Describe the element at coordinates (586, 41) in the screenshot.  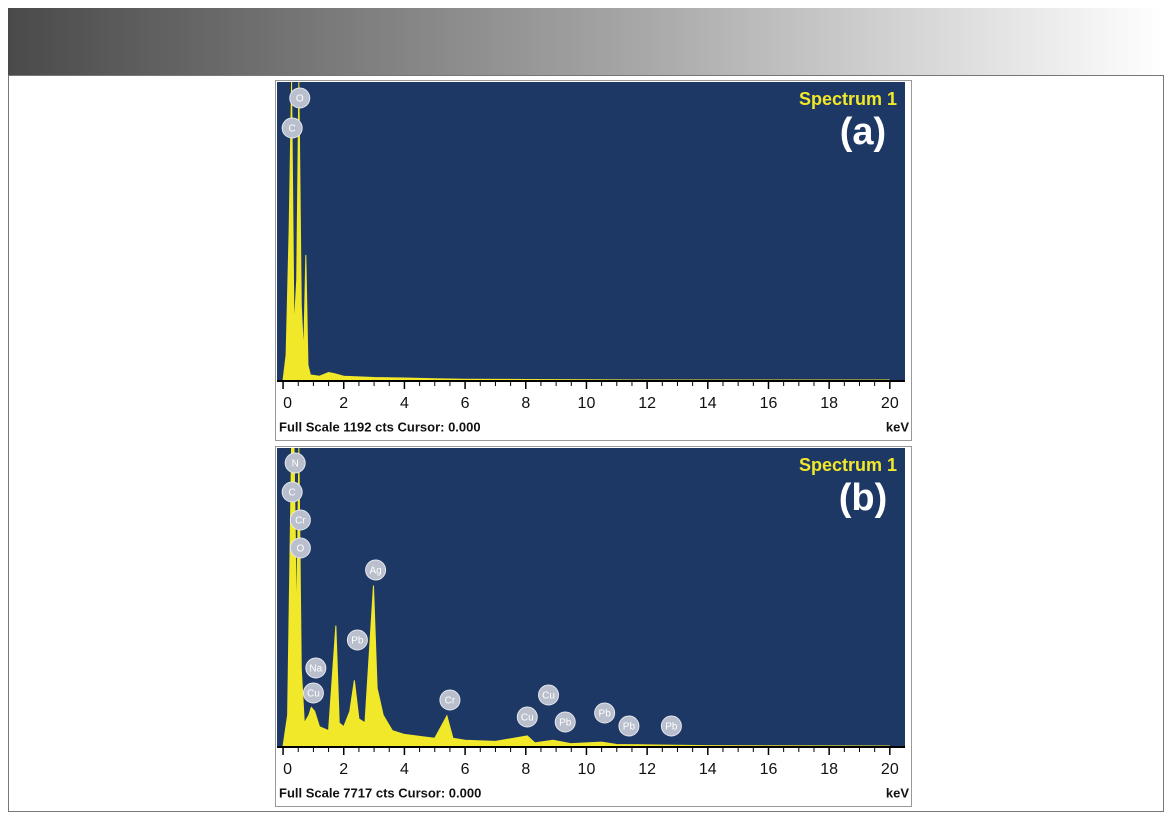
I see `header-bar` at that location.